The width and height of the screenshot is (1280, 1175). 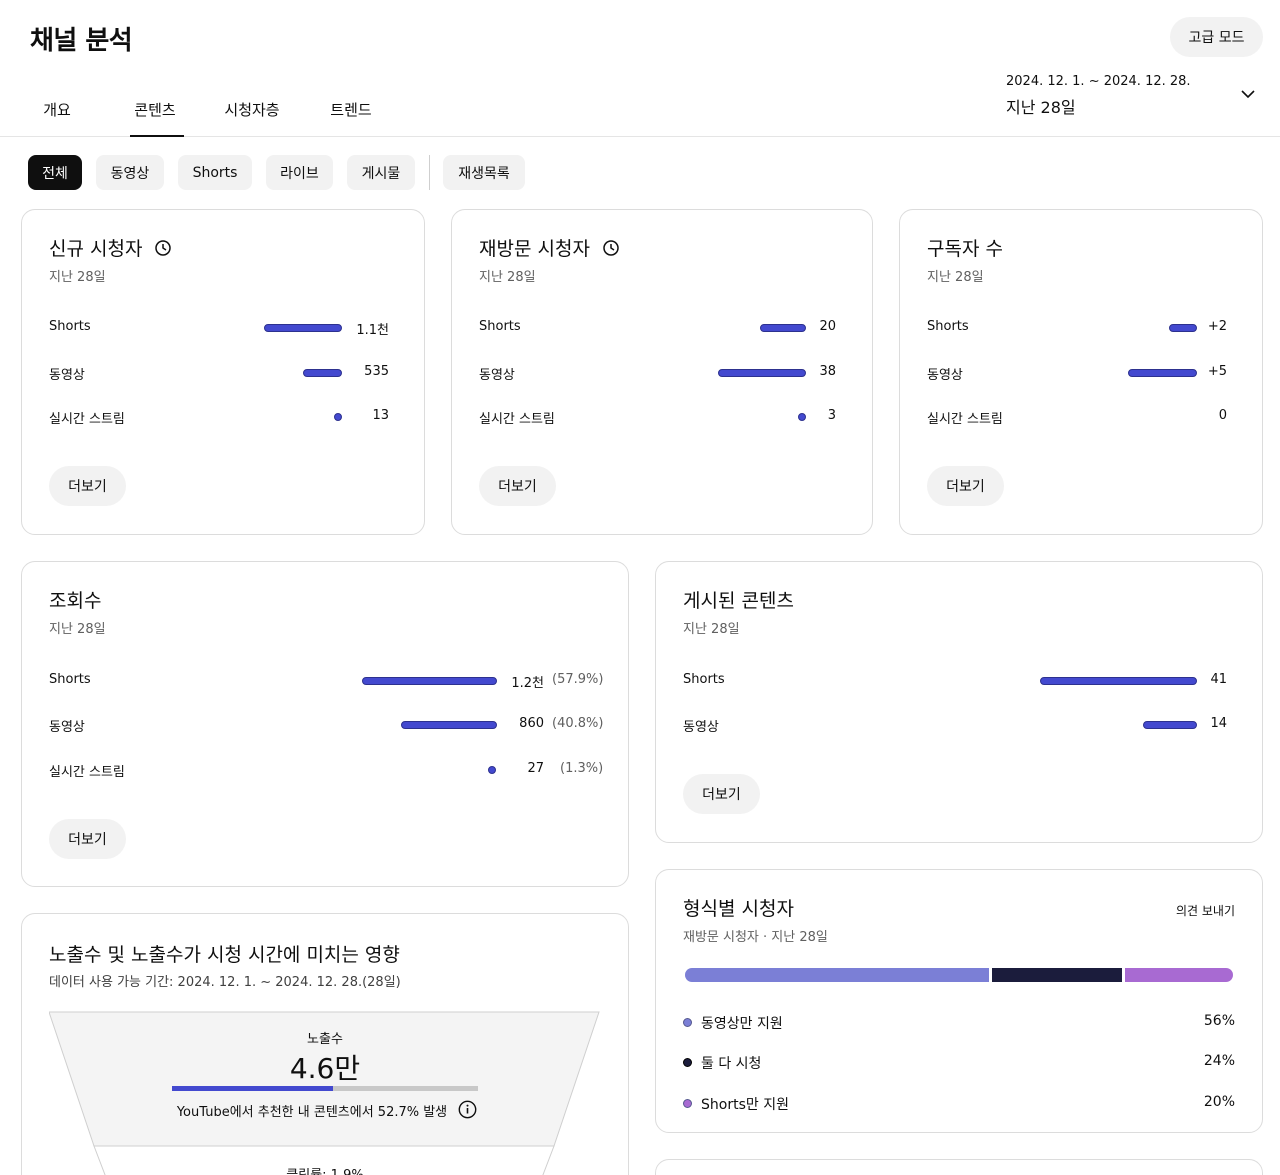 I want to click on impressions-funnel, so click(x=324, y=1093).